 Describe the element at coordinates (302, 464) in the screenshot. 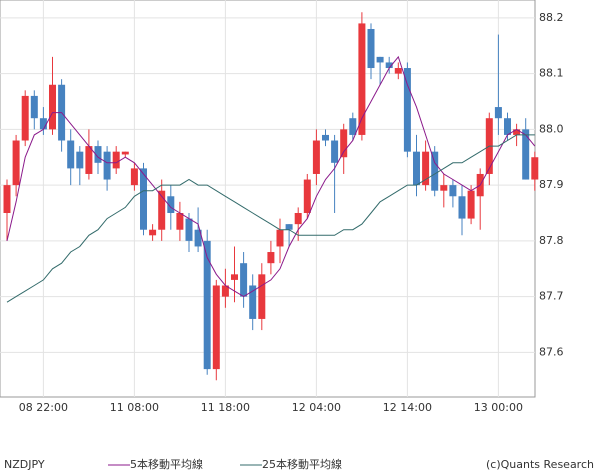

I see `legend-label: 25本移動平均線` at that location.